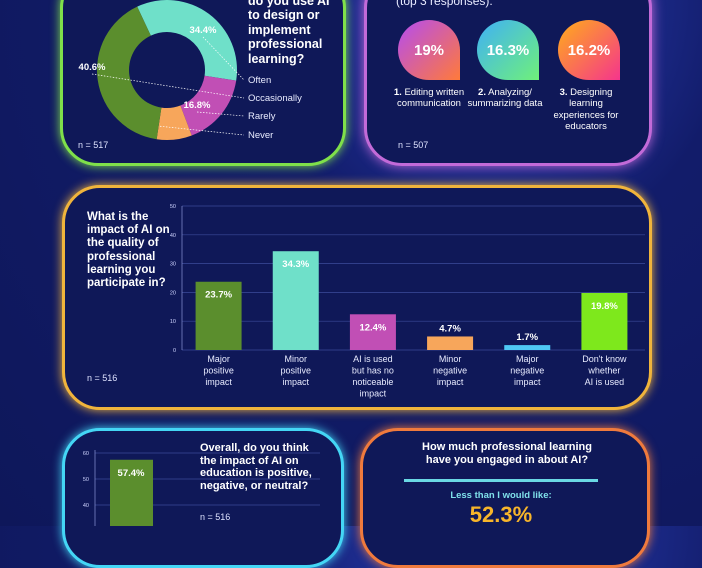  Describe the element at coordinates (260, 135) in the screenshot. I see `legend-never: Never` at that location.